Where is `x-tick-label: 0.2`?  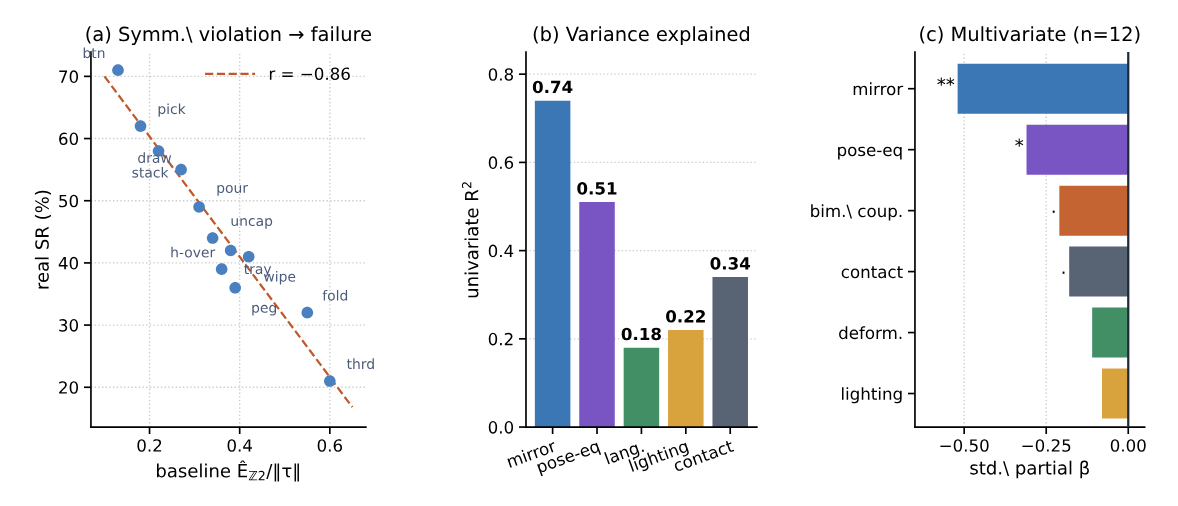
x-tick-label: 0.2 is located at coordinates (149, 445).